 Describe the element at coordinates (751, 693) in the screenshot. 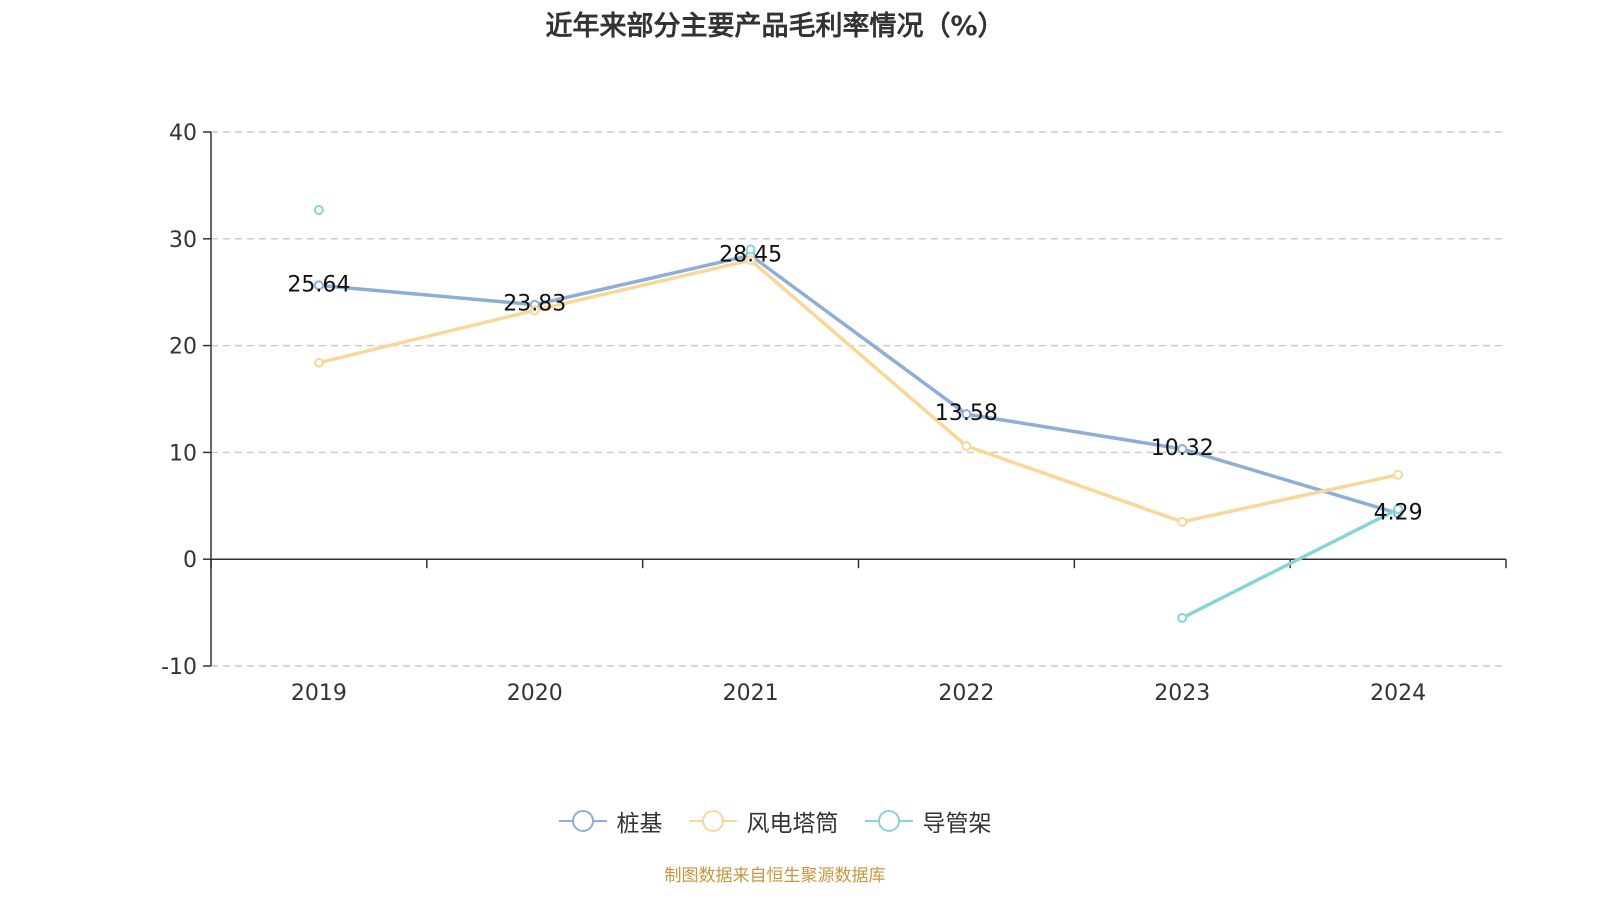

I see `x-tick-label: 2021` at that location.